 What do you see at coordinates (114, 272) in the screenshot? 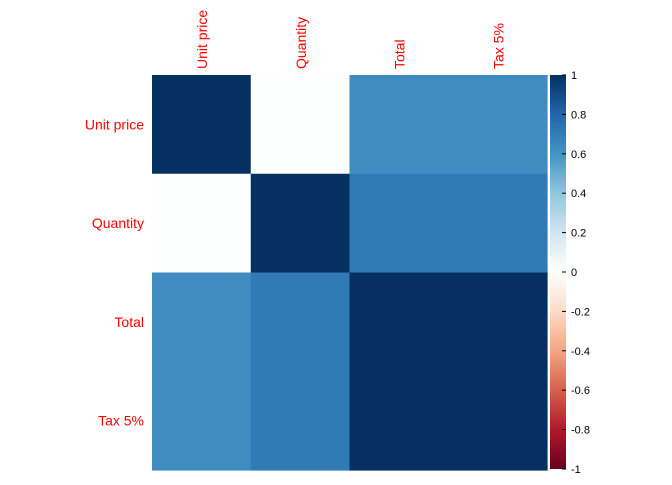
I see `row-labels: Unit price Quantity Total Tax 5%` at bounding box center [114, 272].